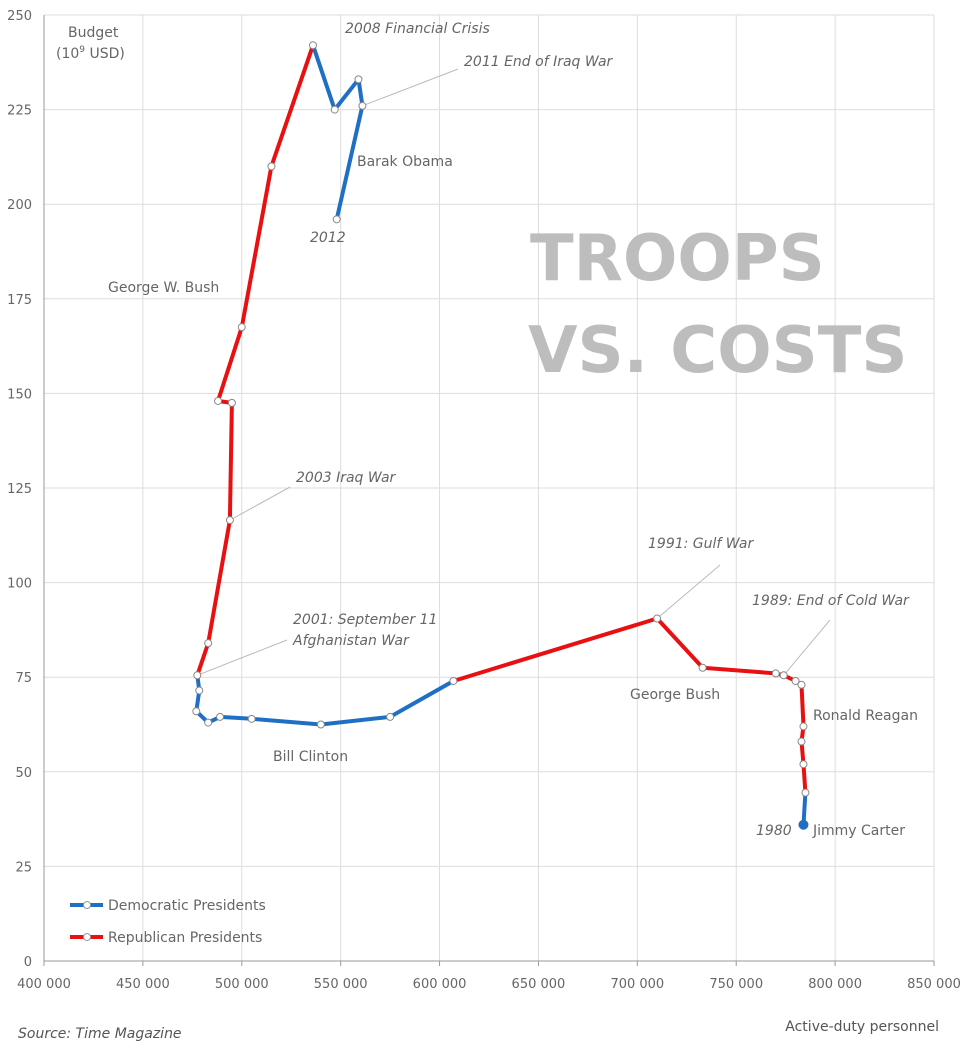 The height and width of the screenshot is (1053, 969). I want to click on annotation-2001-september-11: 2001: September 11, so click(365, 620).